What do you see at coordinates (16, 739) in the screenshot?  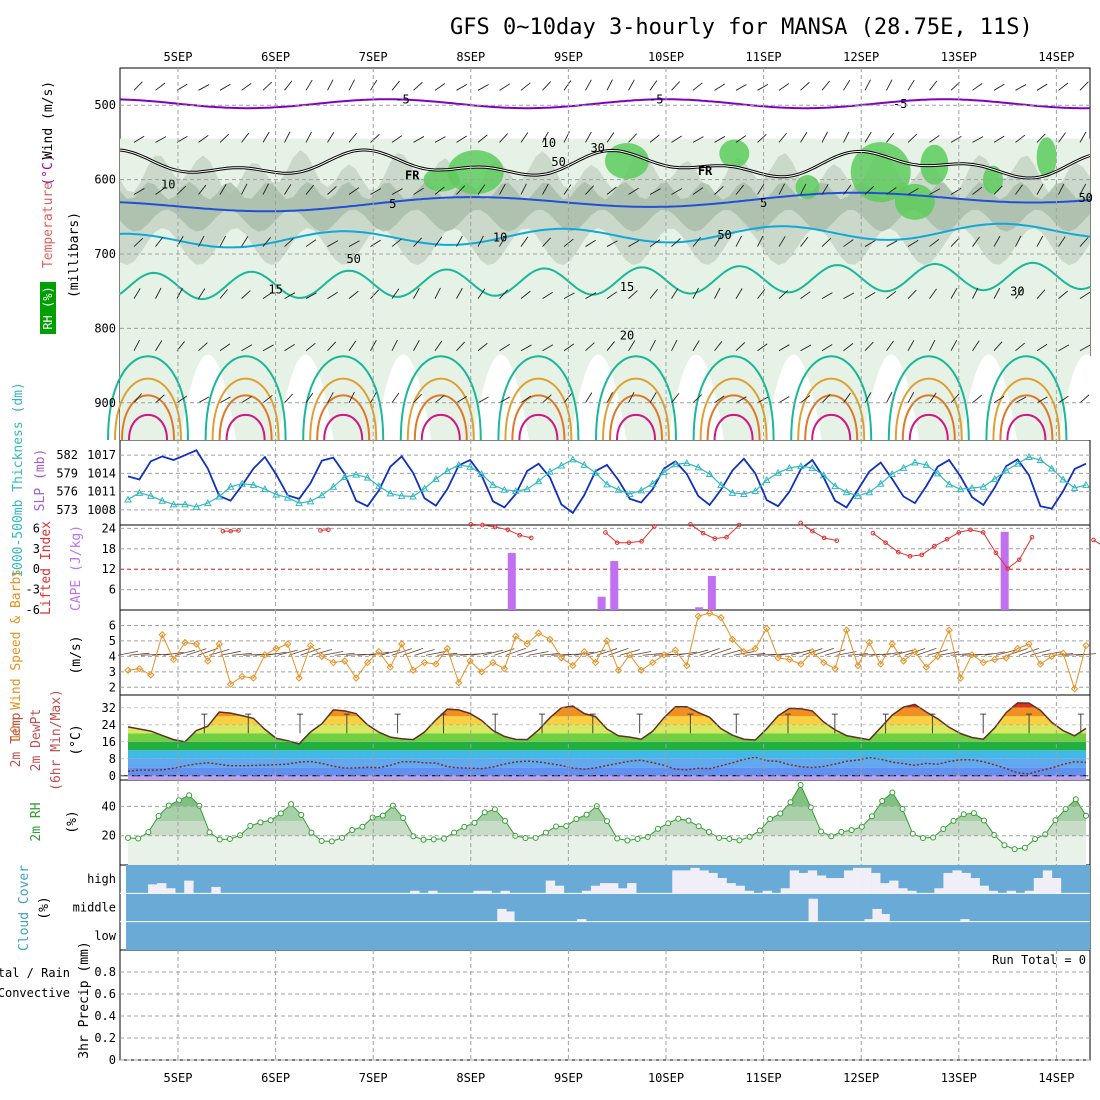 I see `temp-axis-label: 2m Temp` at bounding box center [16, 739].